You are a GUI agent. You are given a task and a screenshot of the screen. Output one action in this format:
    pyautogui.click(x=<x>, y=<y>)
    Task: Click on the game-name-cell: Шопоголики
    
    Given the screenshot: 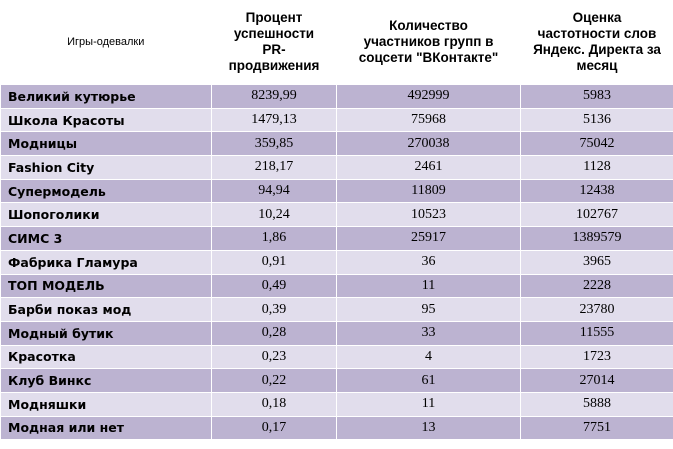 What is the action you would take?
    pyautogui.click(x=106, y=215)
    